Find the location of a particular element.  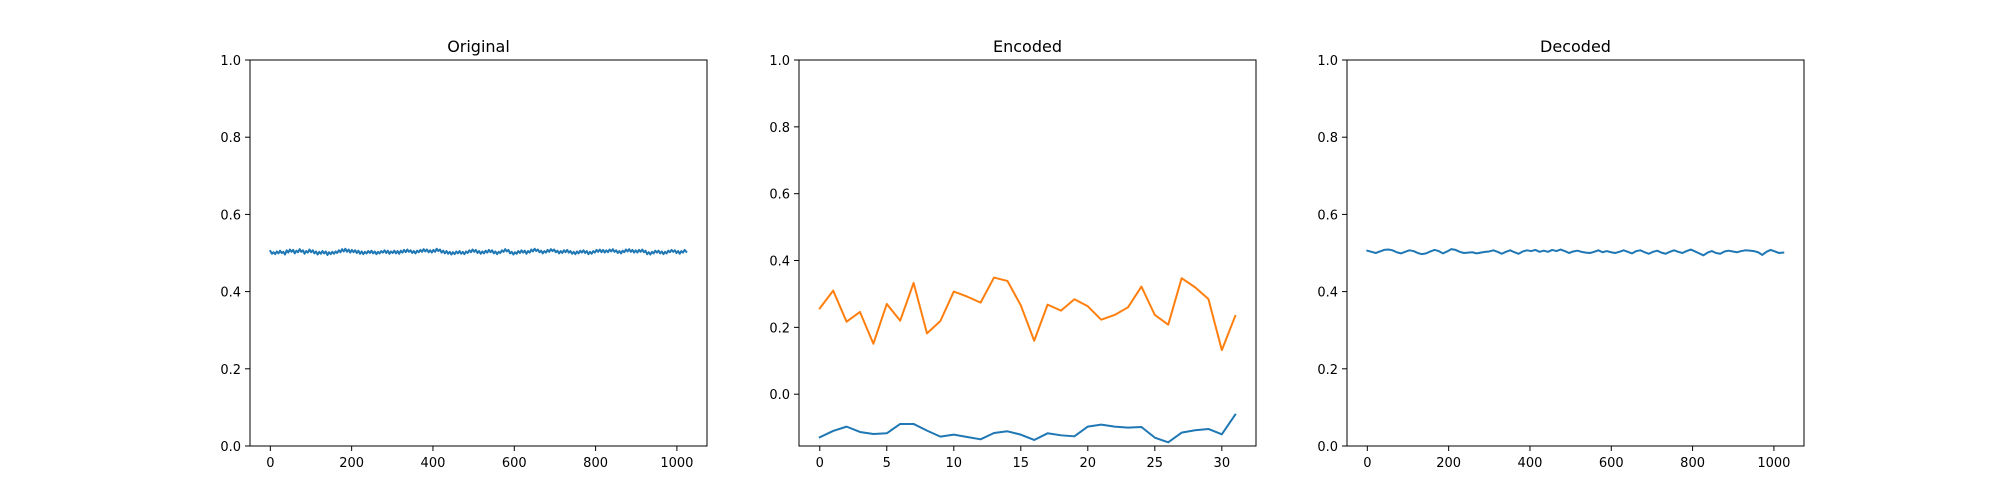

x-tick-label: 15 is located at coordinates (1021, 463).